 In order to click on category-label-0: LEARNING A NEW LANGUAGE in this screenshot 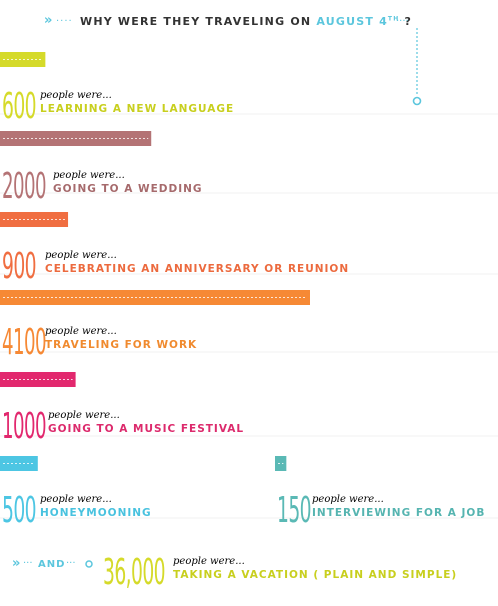, I will do `click(137, 109)`.